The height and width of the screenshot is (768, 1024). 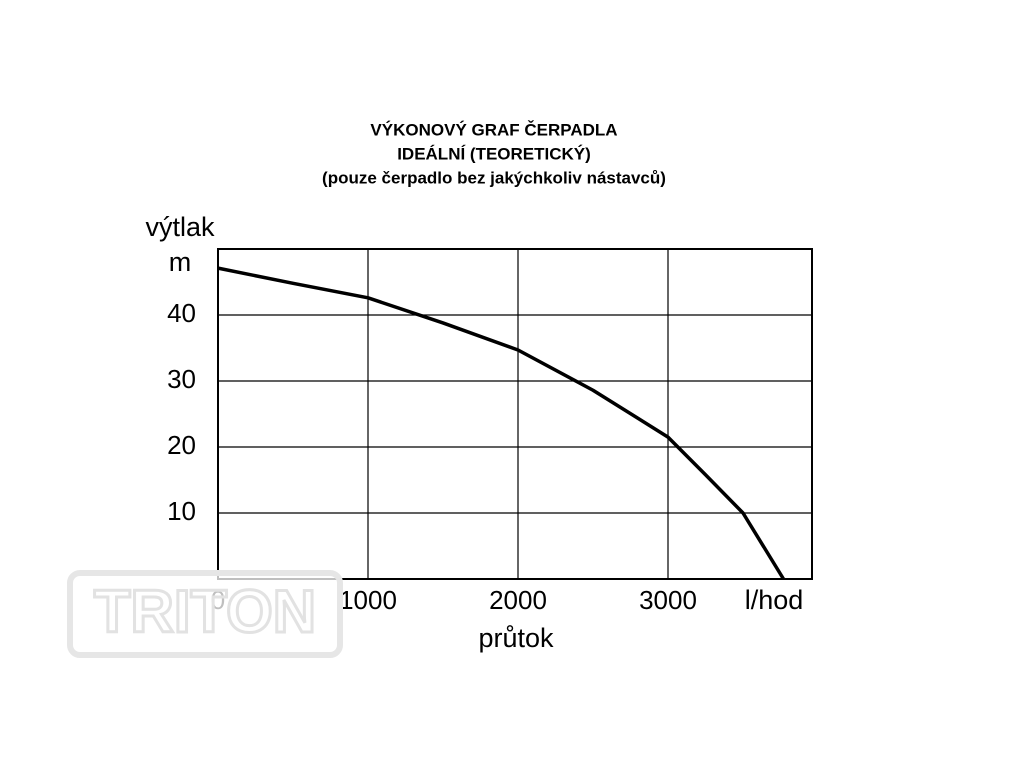 I want to click on x-tick-label: 2000, so click(x=518, y=600).